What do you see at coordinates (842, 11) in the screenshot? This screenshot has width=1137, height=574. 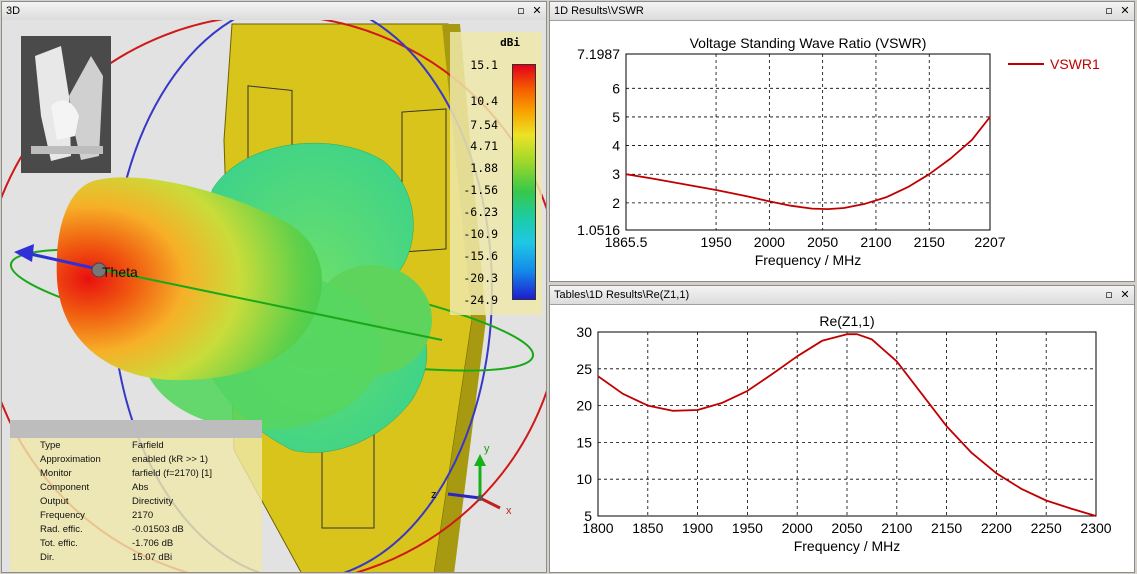 I see `pane-titlebar-vswr: 1D Results\VSWR ▫ ✕` at bounding box center [842, 11].